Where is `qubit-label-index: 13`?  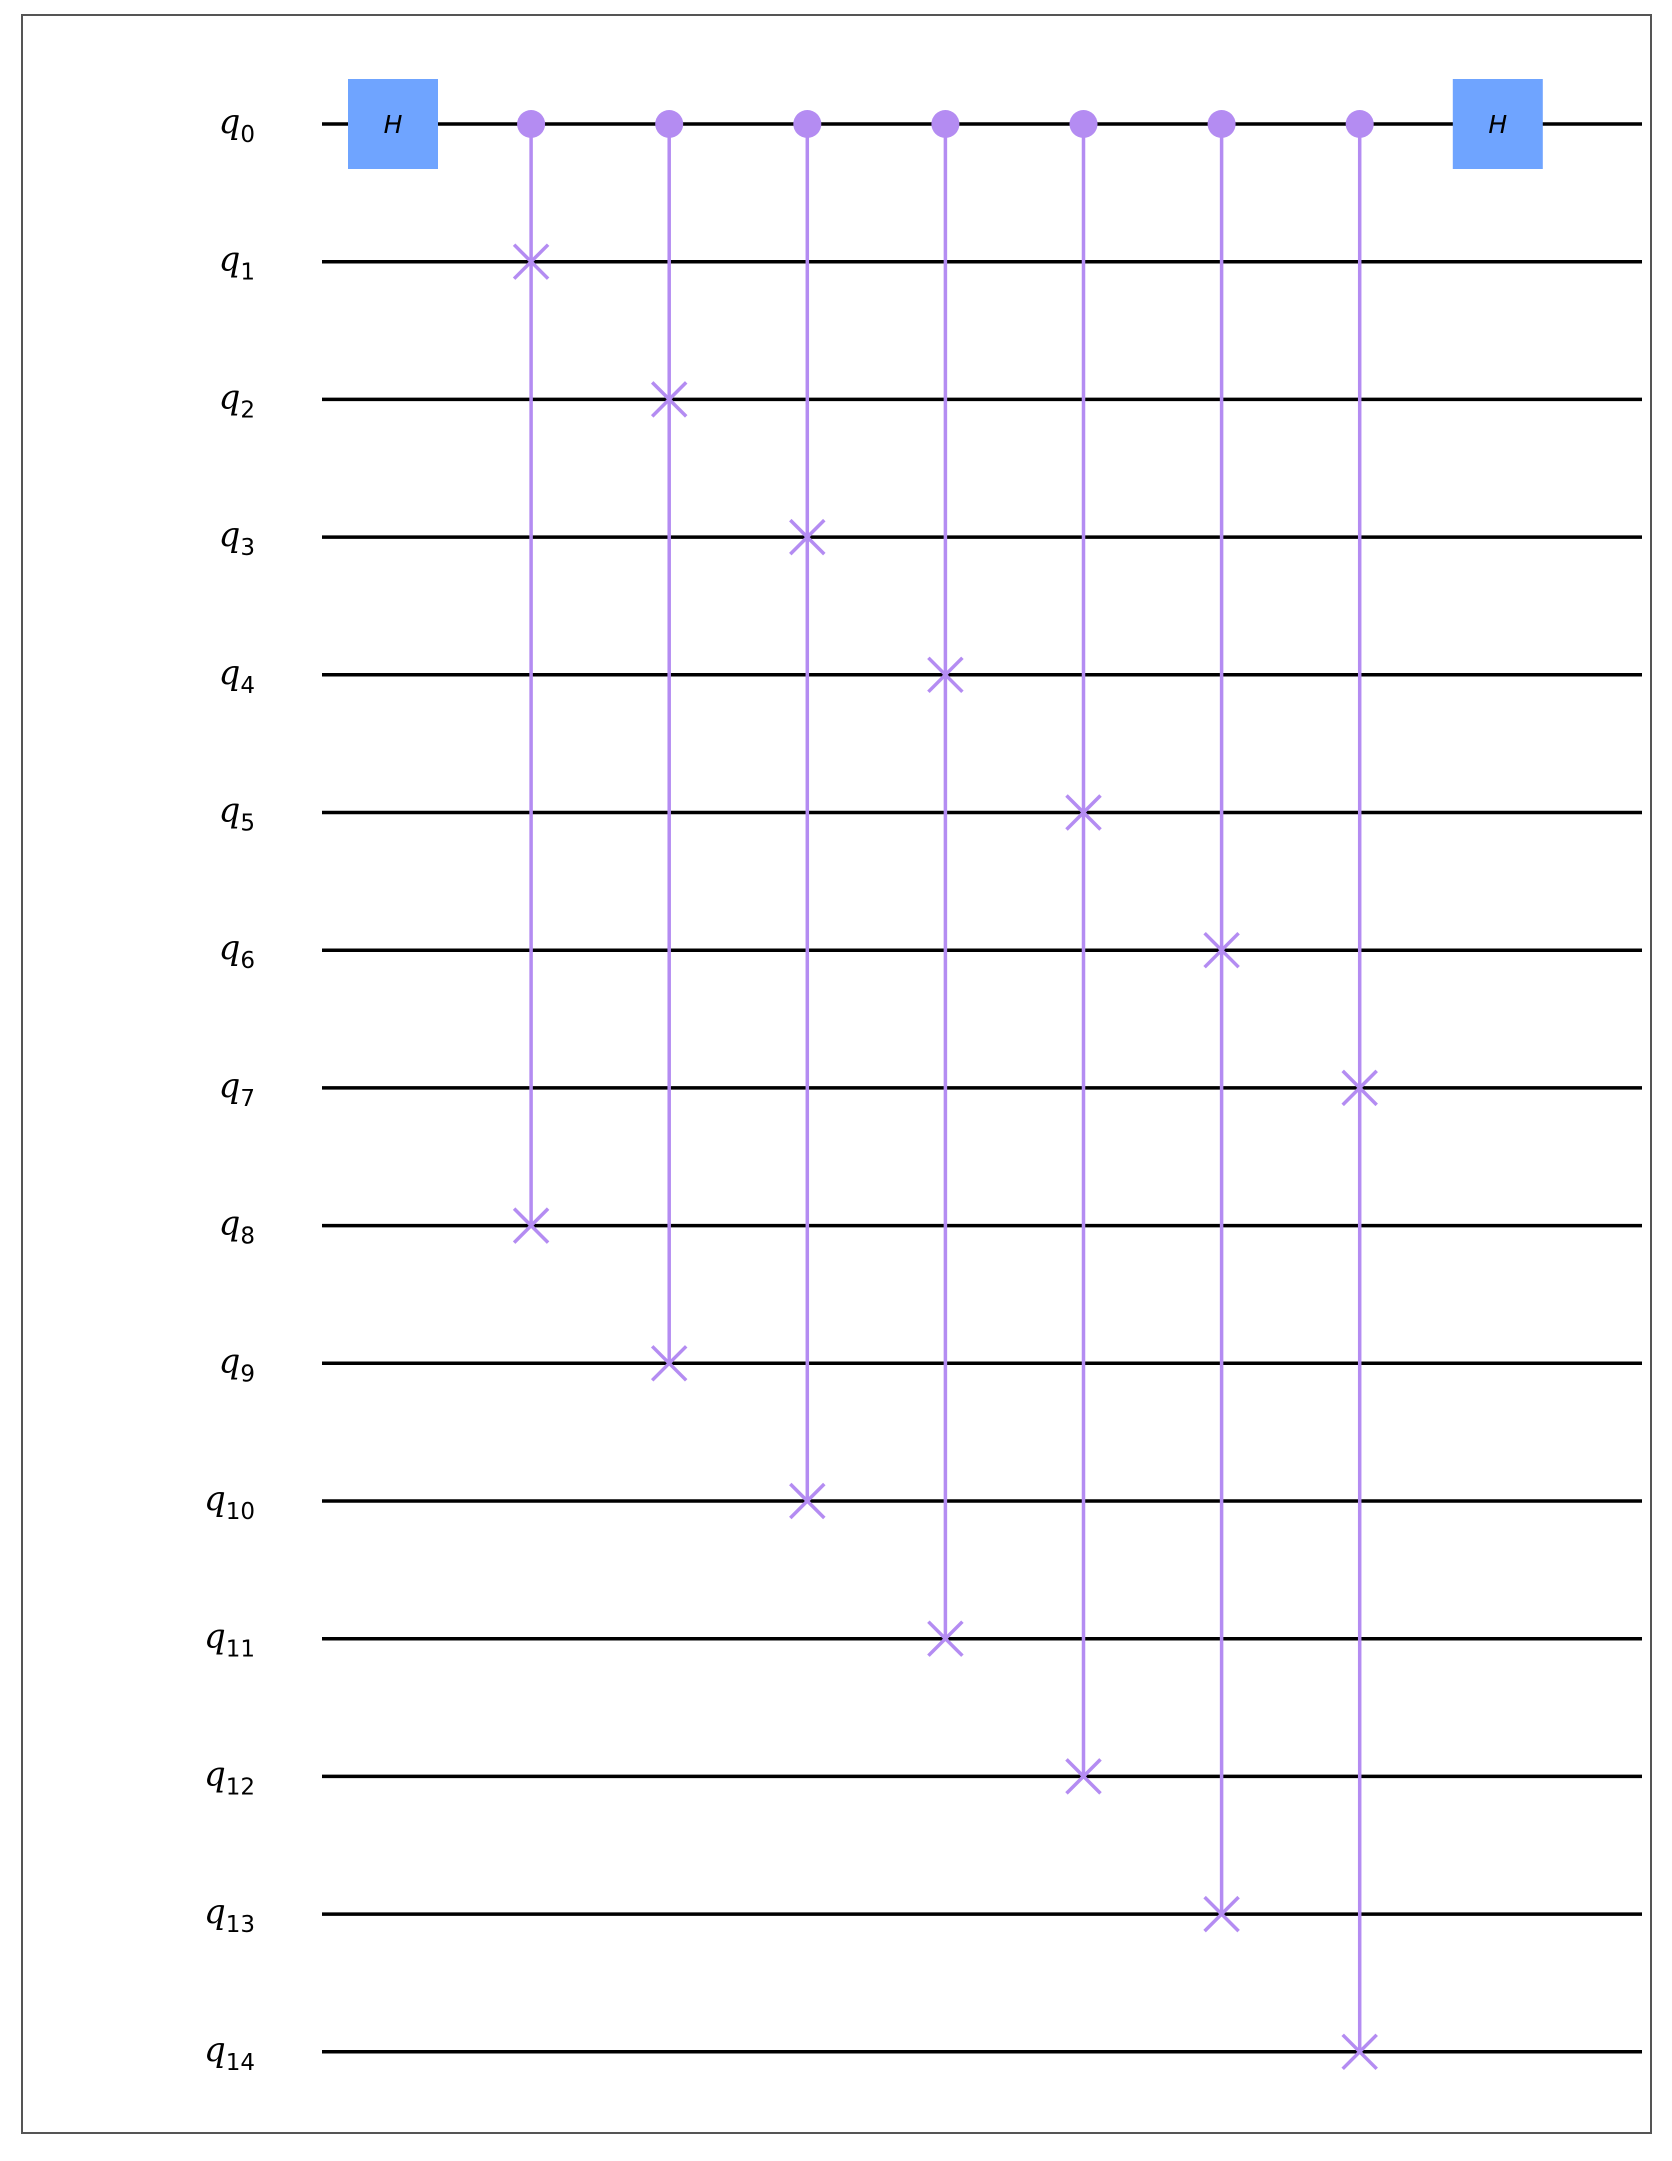 qubit-label-index: 13 is located at coordinates (240, 1925).